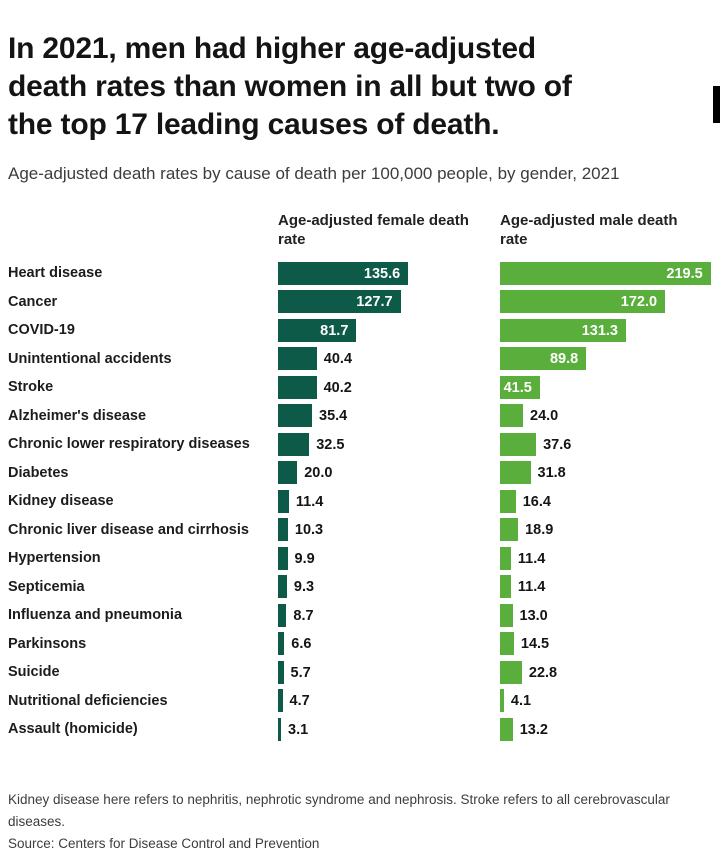  Describe the element at coordinates (88, 700) in the screenshot. I see `row-label: Nutritional deficiencies` at that location.